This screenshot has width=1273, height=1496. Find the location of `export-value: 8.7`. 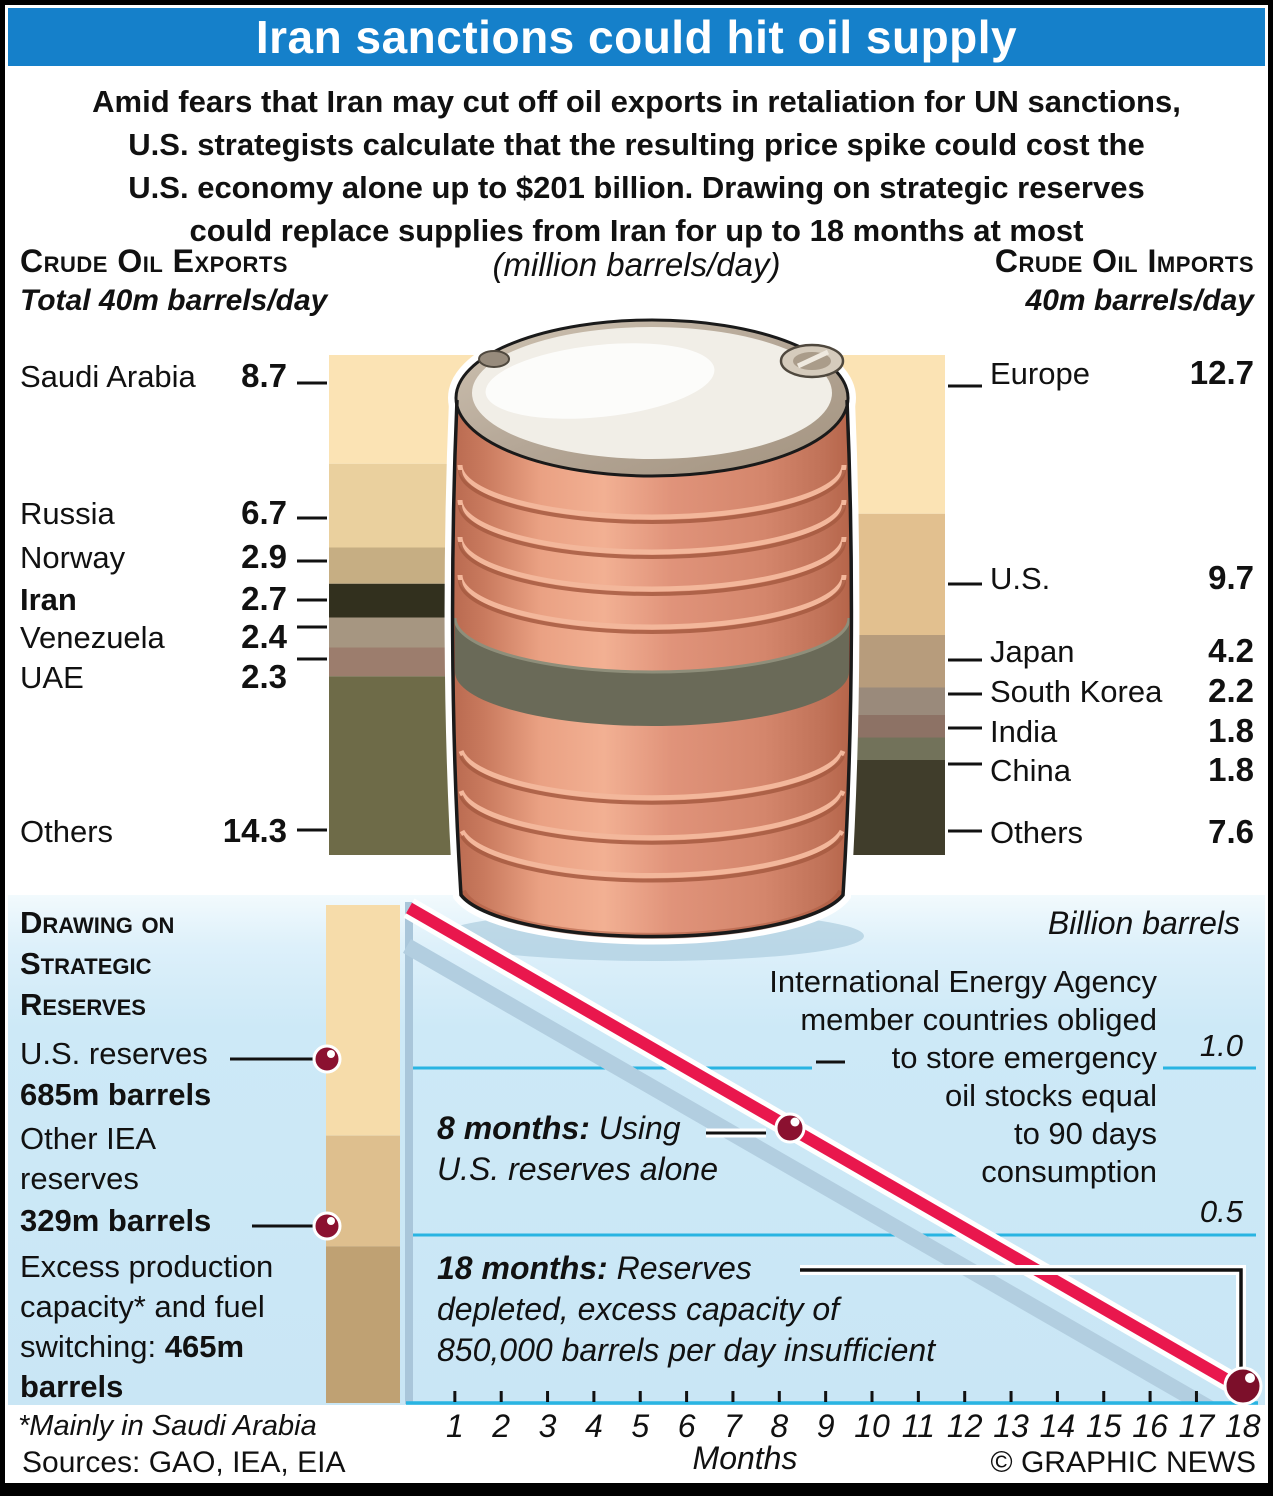

export-value: 8.7 is located at coordinates (264, 375).